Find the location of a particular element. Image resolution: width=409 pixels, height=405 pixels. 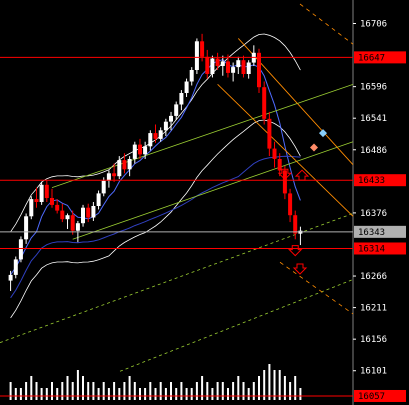

level-label-16647: 16647 is located at coordinates (371, 58).